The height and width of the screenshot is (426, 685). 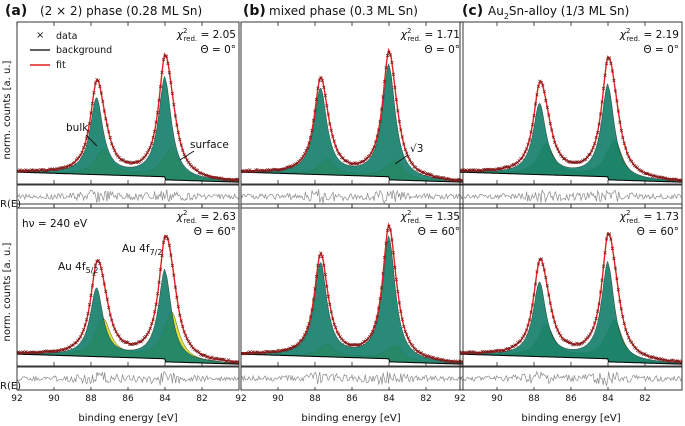 I want to click on y-label-bottom: norm. counts [a. u.], so click(x=7, y=291).